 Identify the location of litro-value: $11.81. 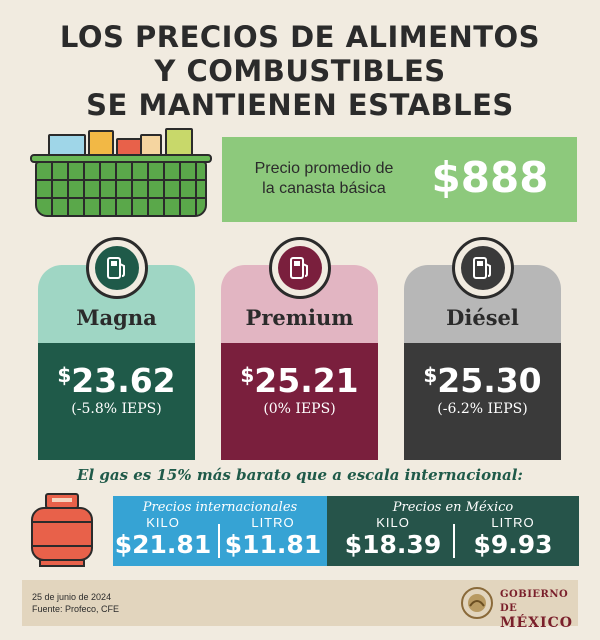
(273, 544).